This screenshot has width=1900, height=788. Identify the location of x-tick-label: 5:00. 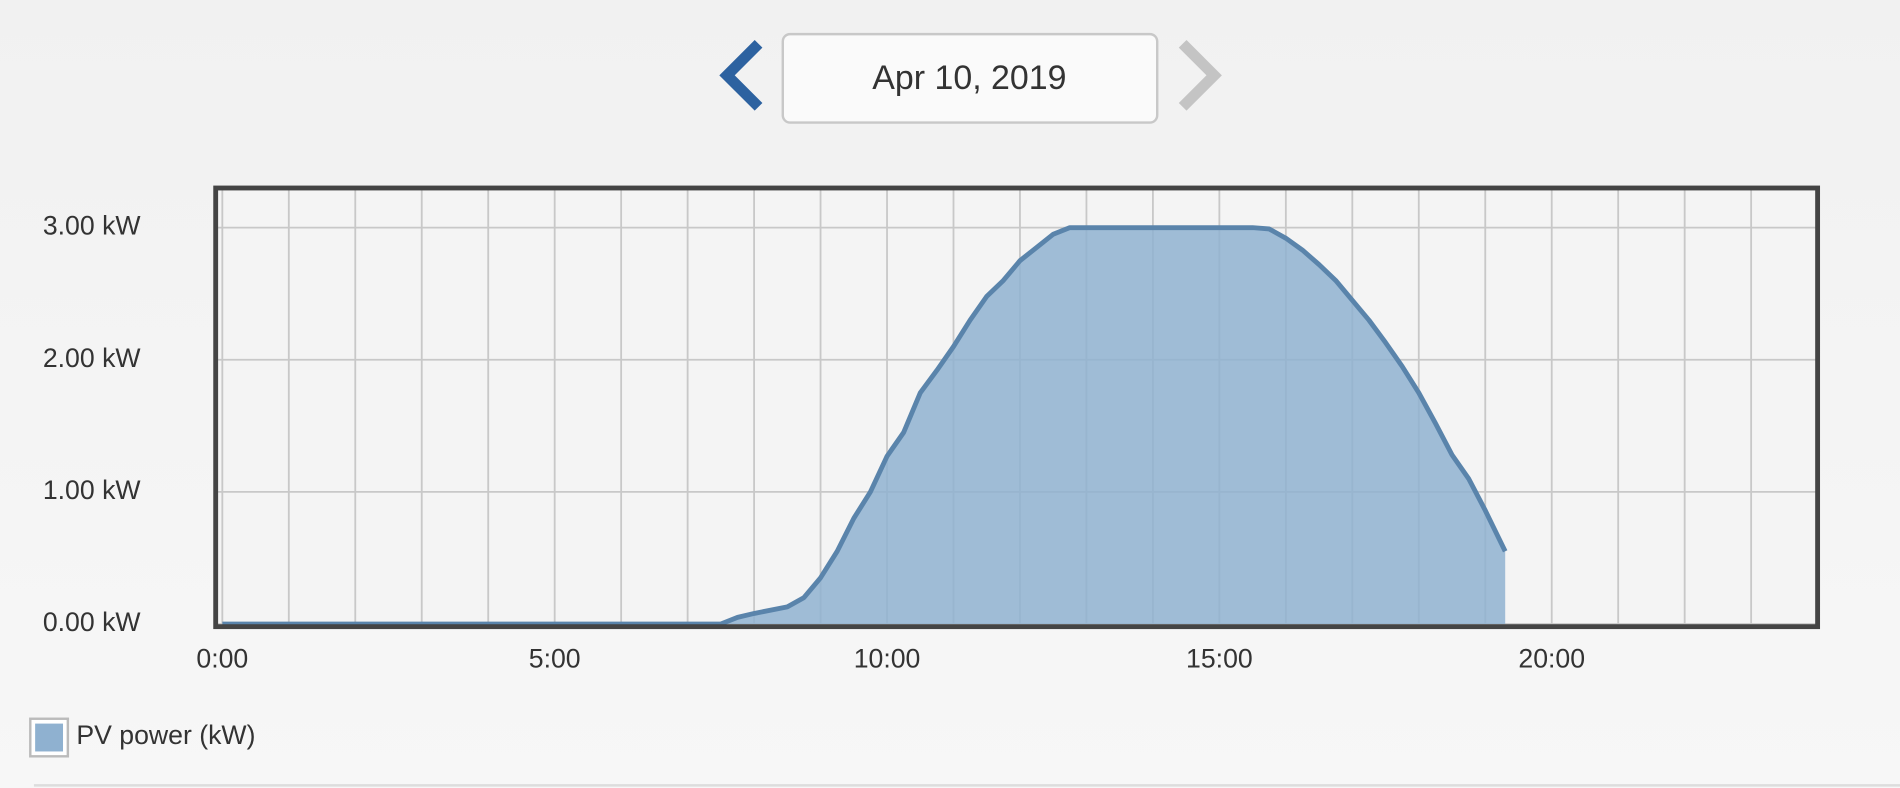
(555, 659).